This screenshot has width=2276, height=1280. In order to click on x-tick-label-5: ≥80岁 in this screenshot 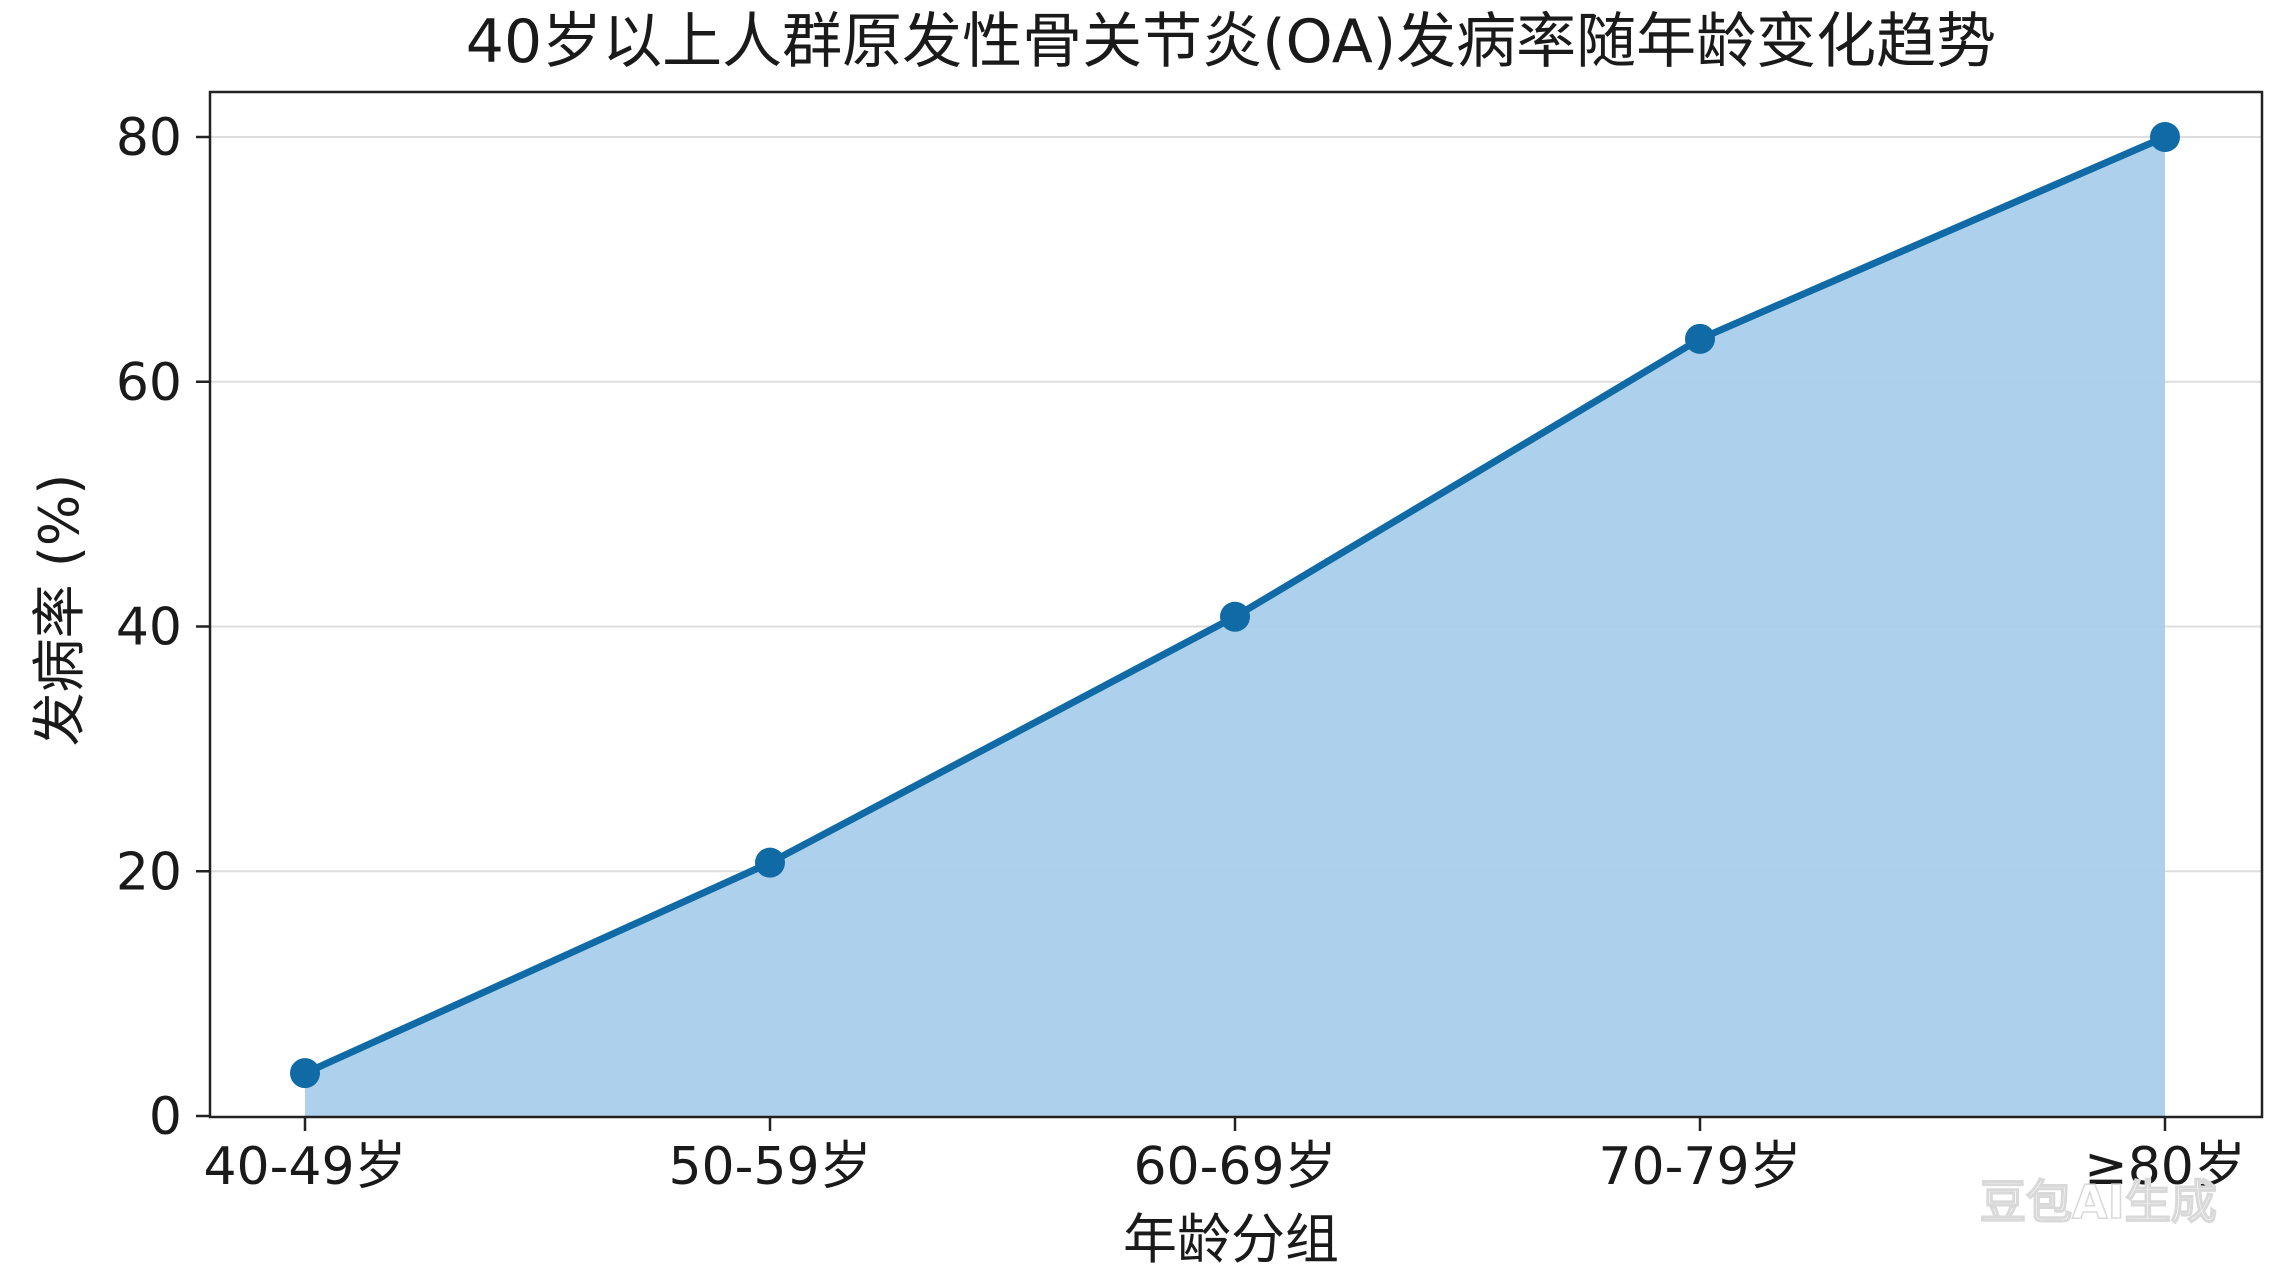, I will do `click(2165, 1167)`.